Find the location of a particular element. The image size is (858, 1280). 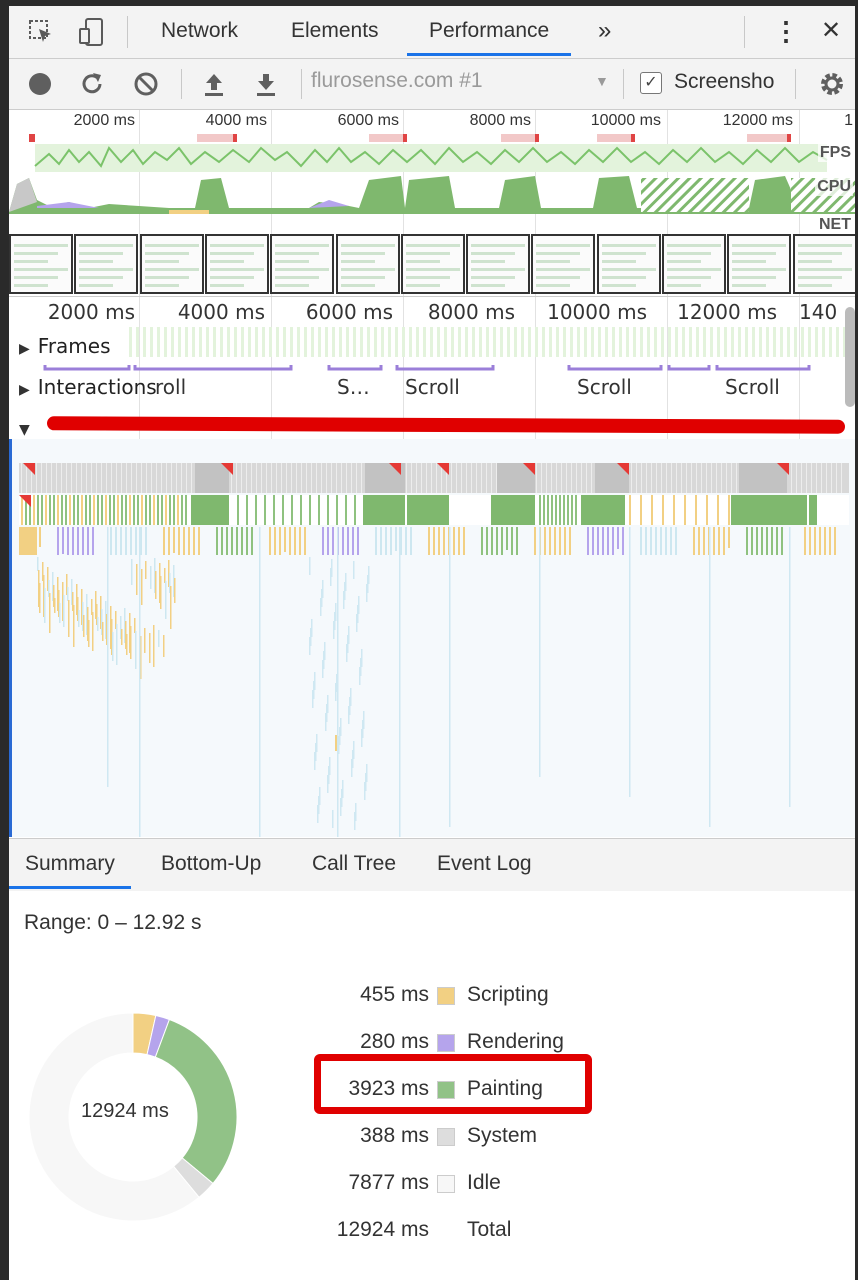

load-profile-icon is located at coordinates (214, 84).